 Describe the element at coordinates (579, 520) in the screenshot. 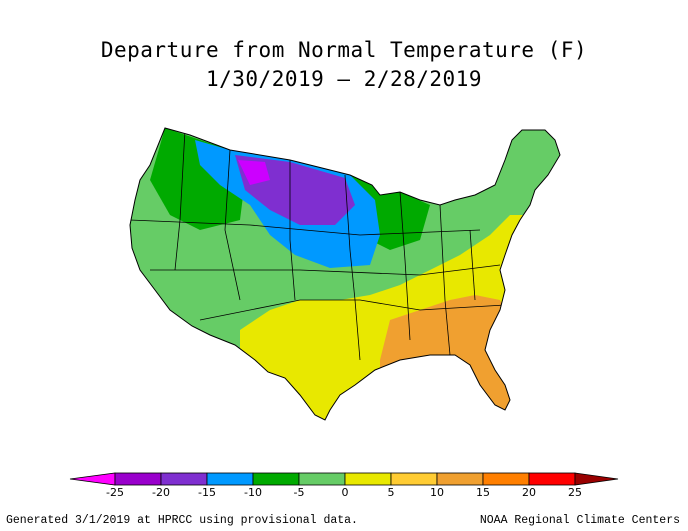

I see `source-credit: NOAA Regional Climate Centers` at that location.